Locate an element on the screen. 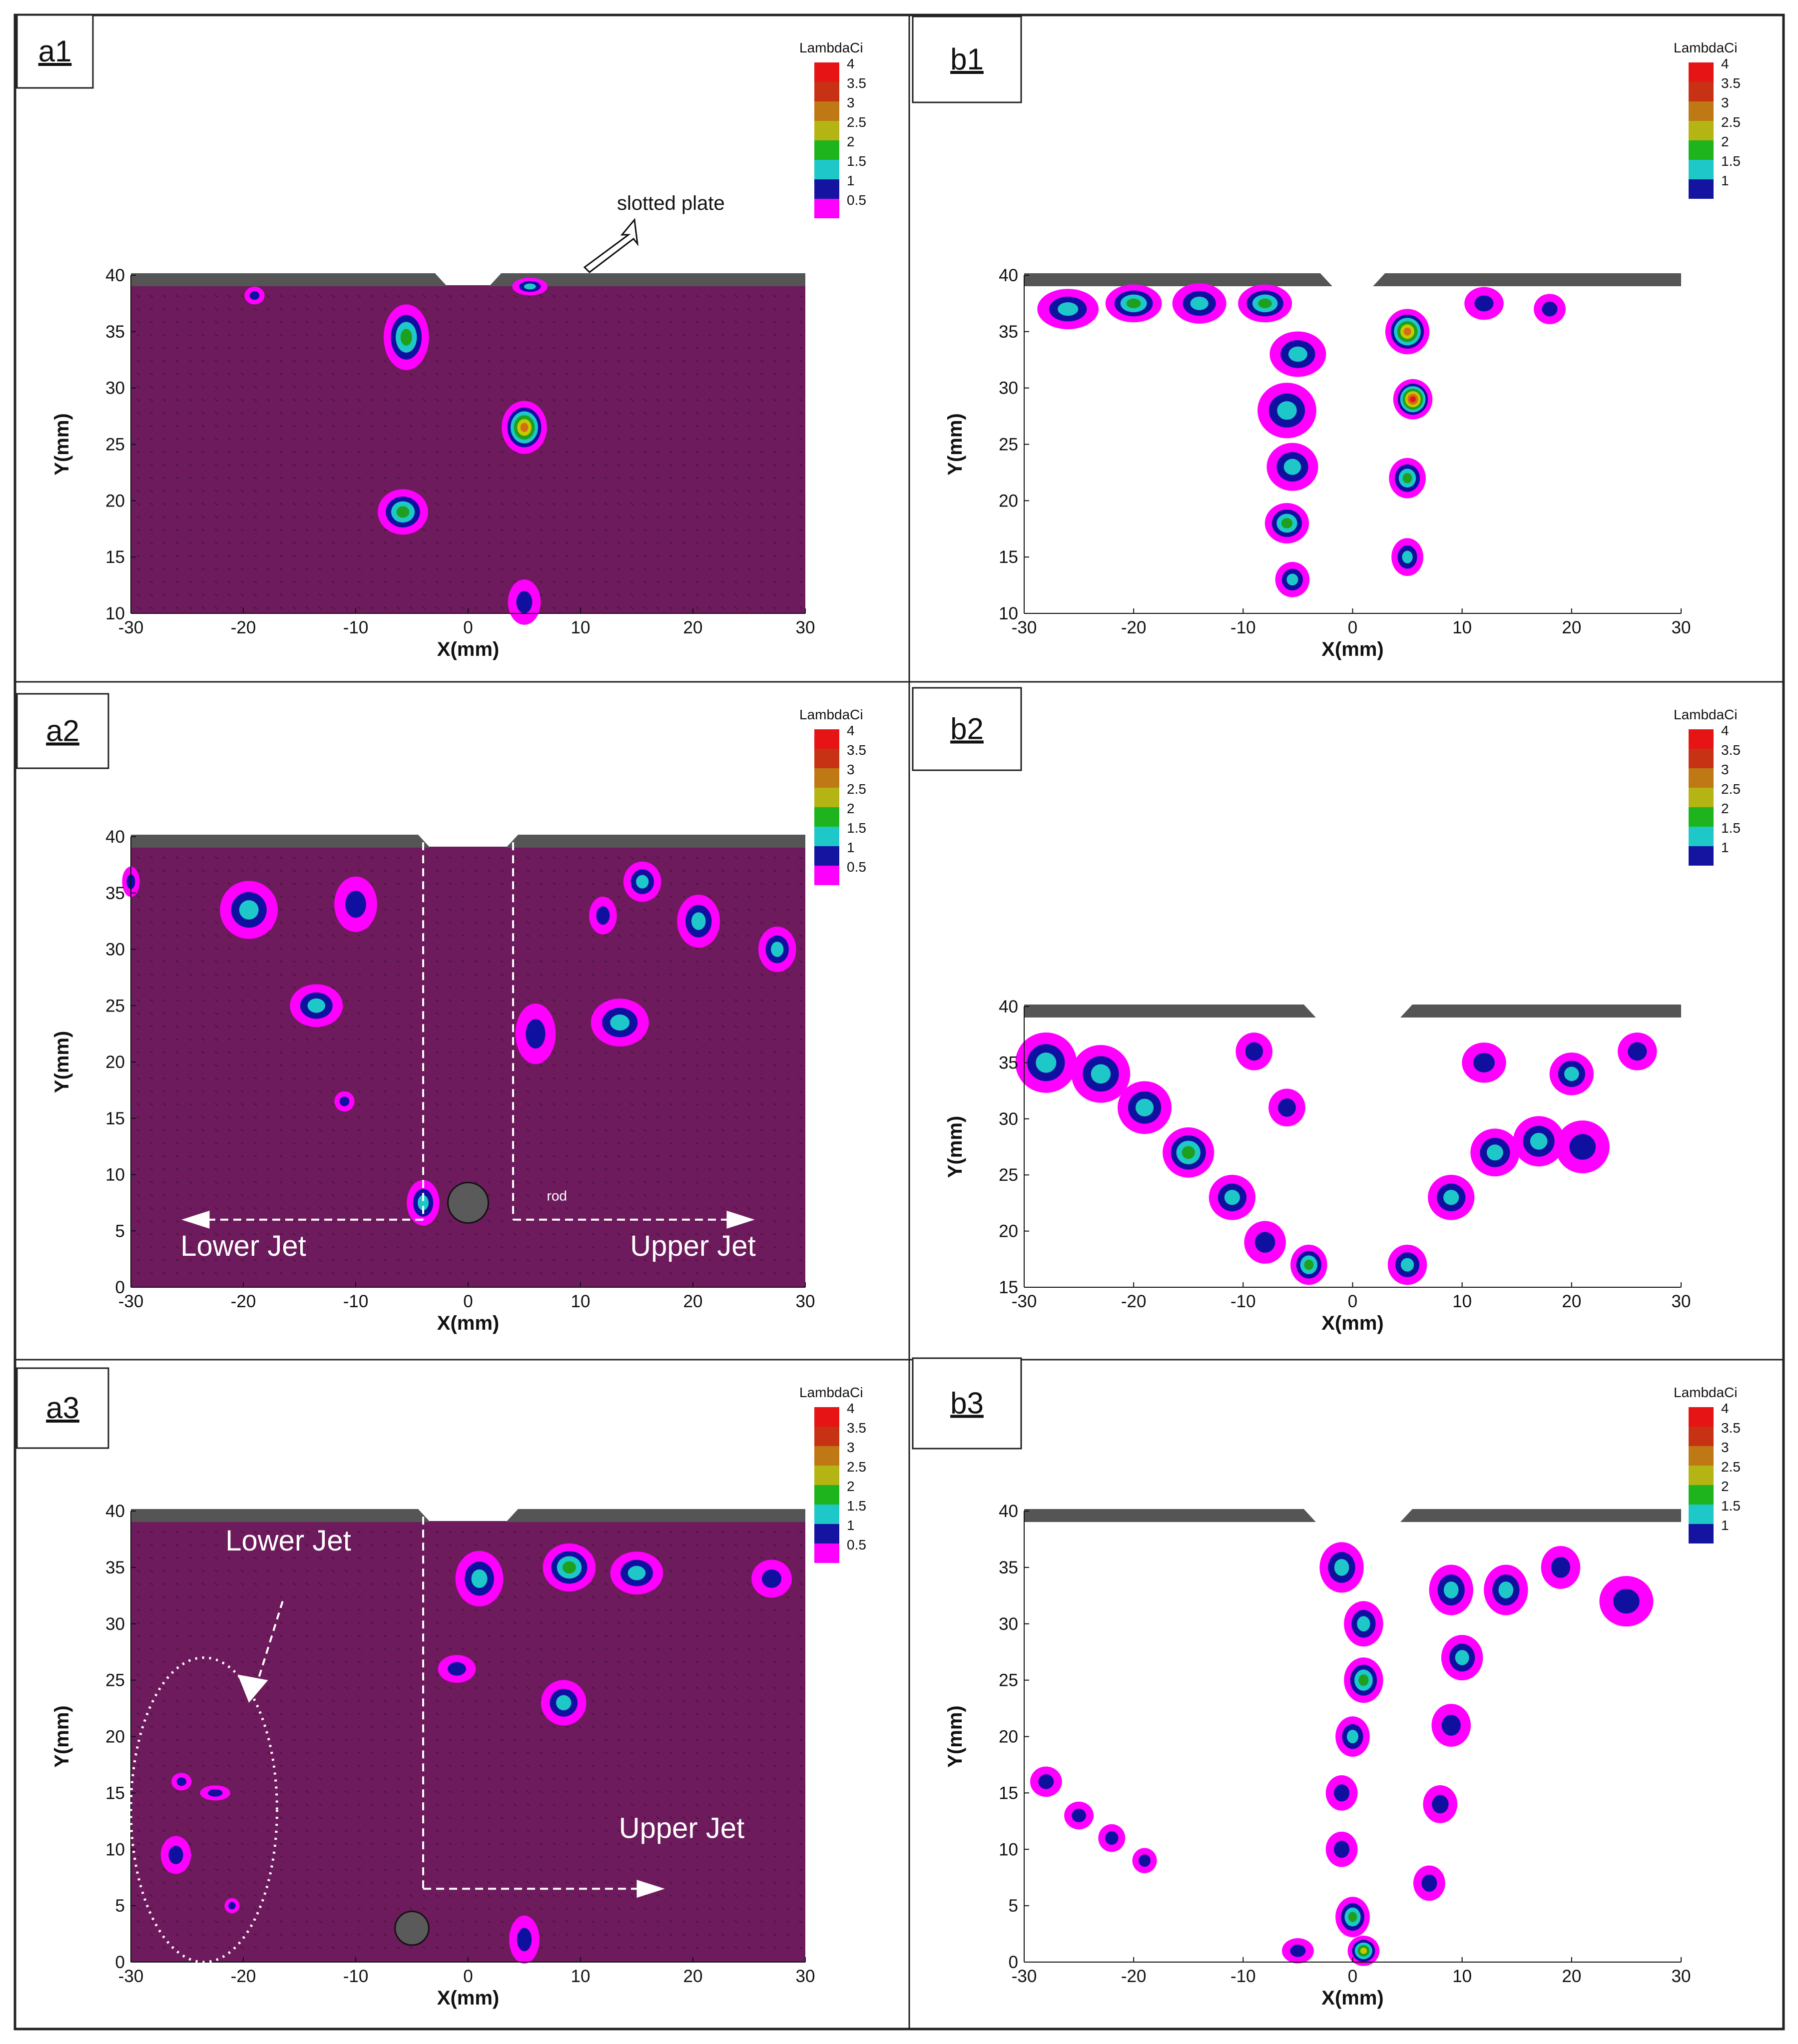  y-tick-label: 25 is located at coordinates (1008, 1175).